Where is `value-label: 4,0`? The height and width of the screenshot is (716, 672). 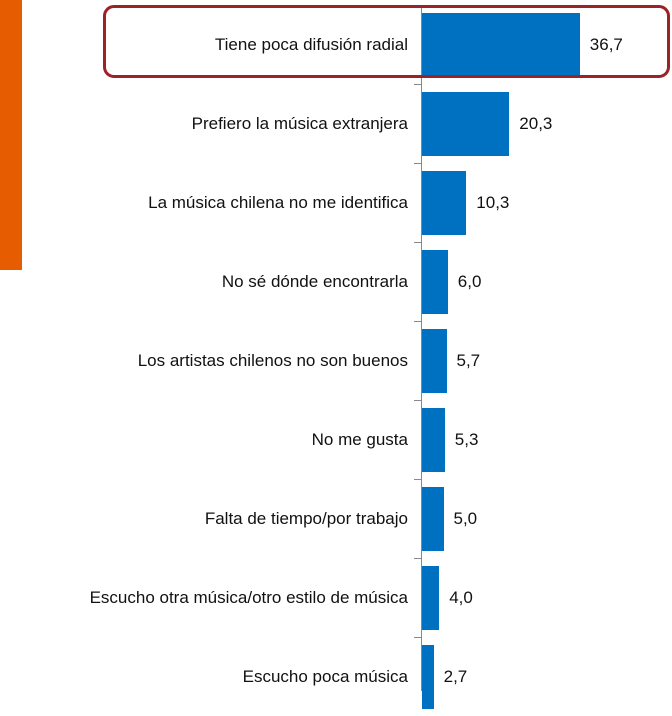 value-label: 4,0 is located at coordinates (461, 597).